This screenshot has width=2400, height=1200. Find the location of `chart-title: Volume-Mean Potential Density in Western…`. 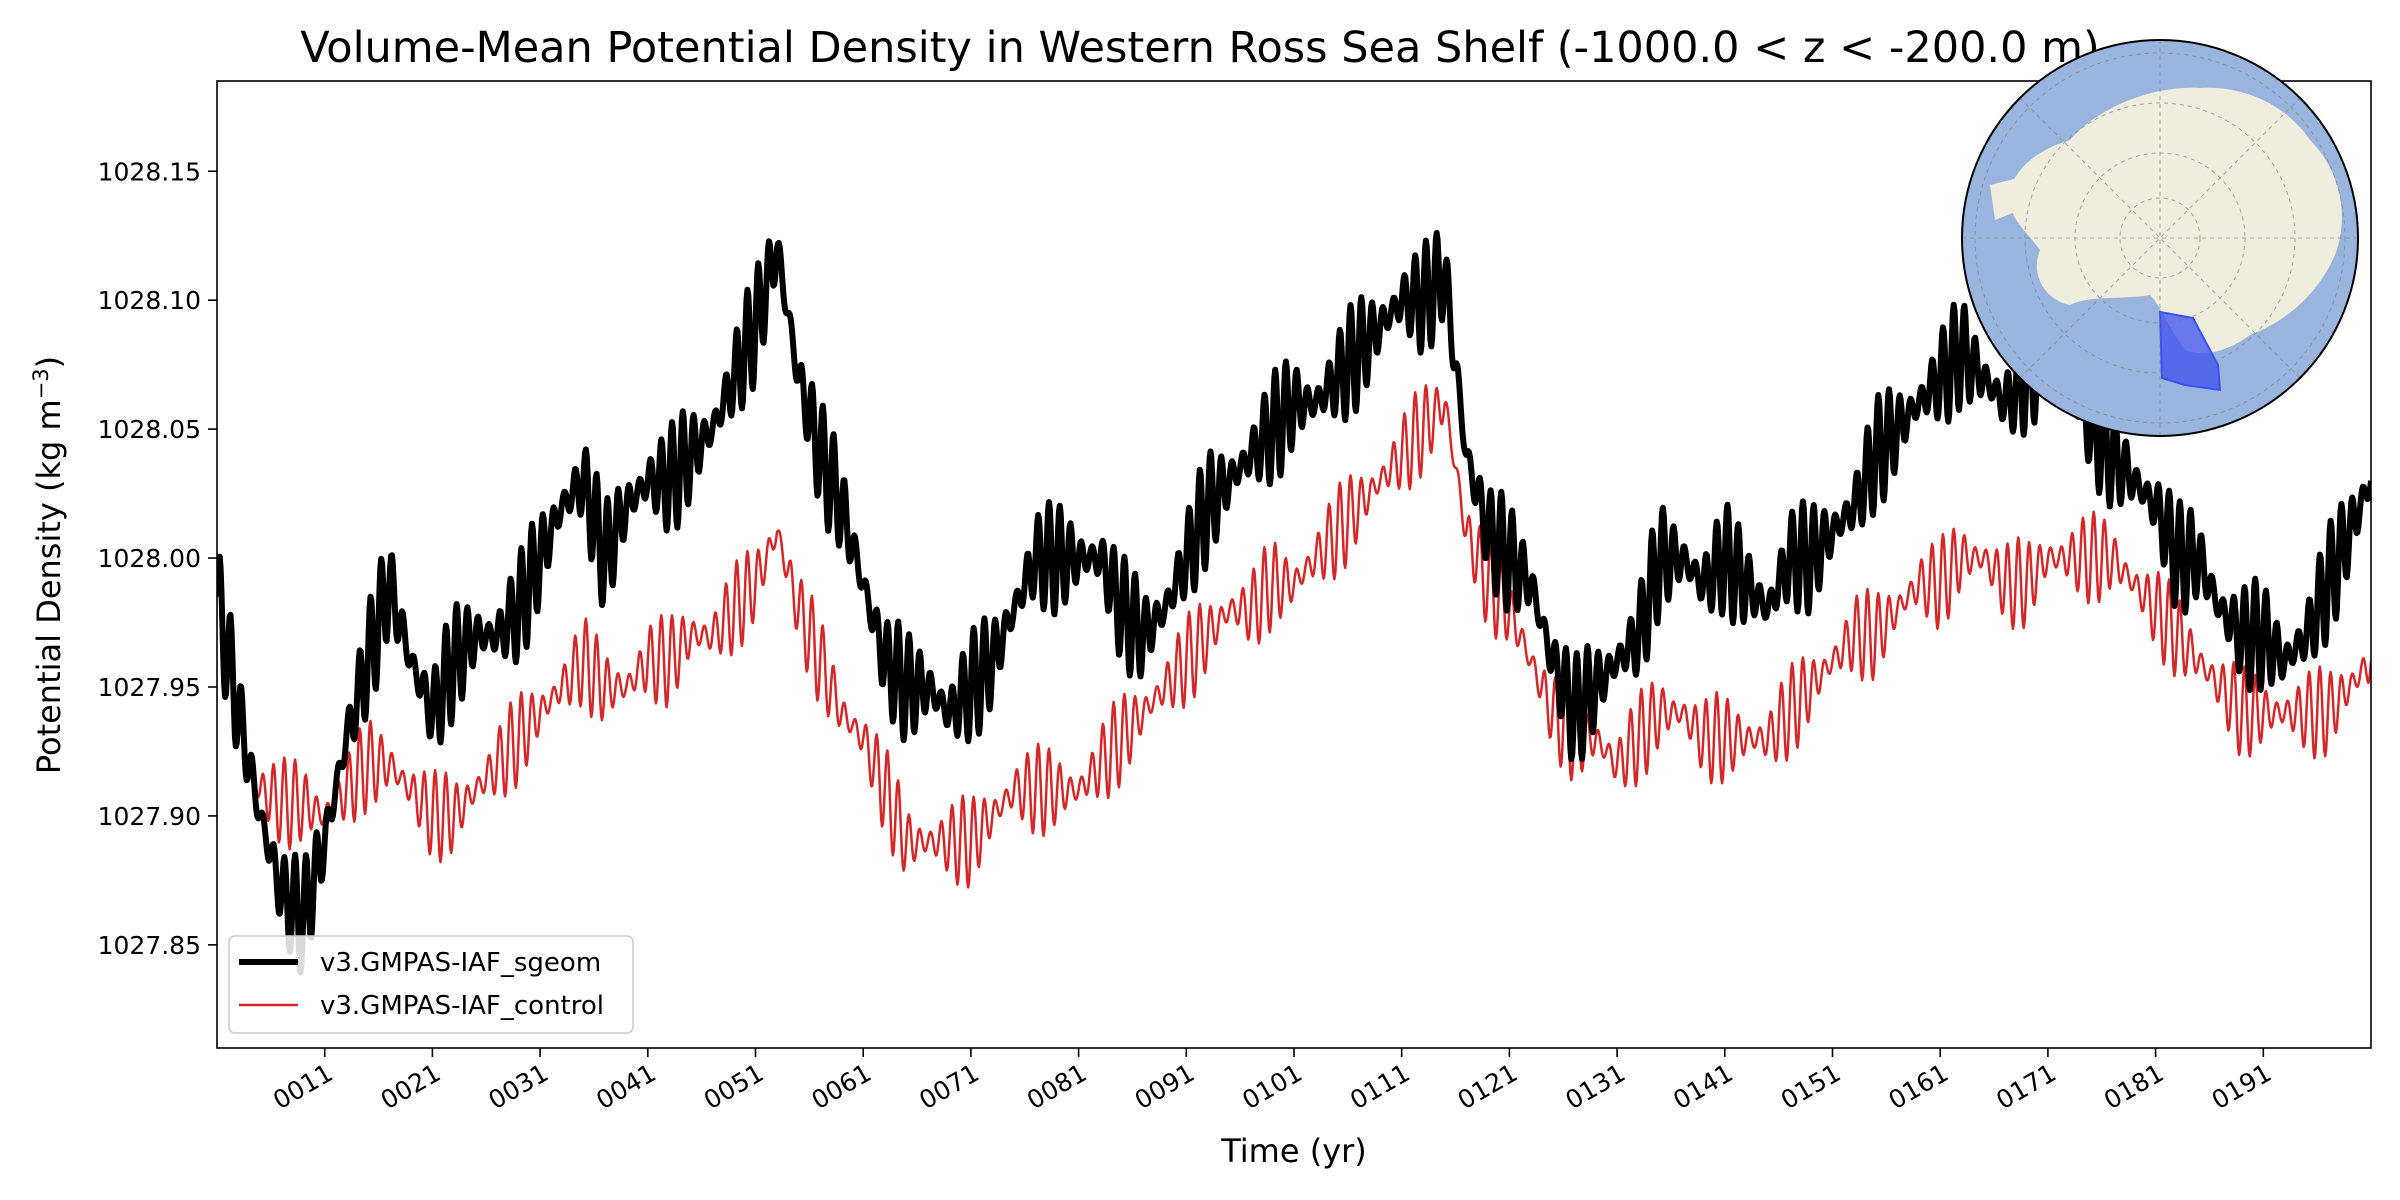

chart-title: Volume-Mean Potential Density in Western… is located at coordinates (1200, 48).